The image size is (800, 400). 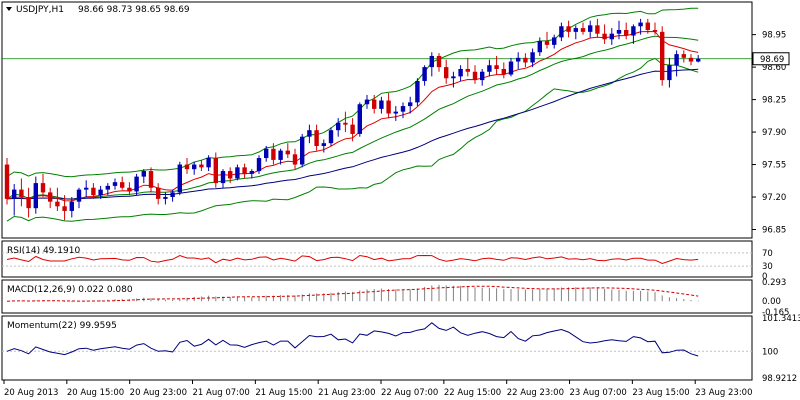 I want to click on momentum-line, so click(x=352, y=339).